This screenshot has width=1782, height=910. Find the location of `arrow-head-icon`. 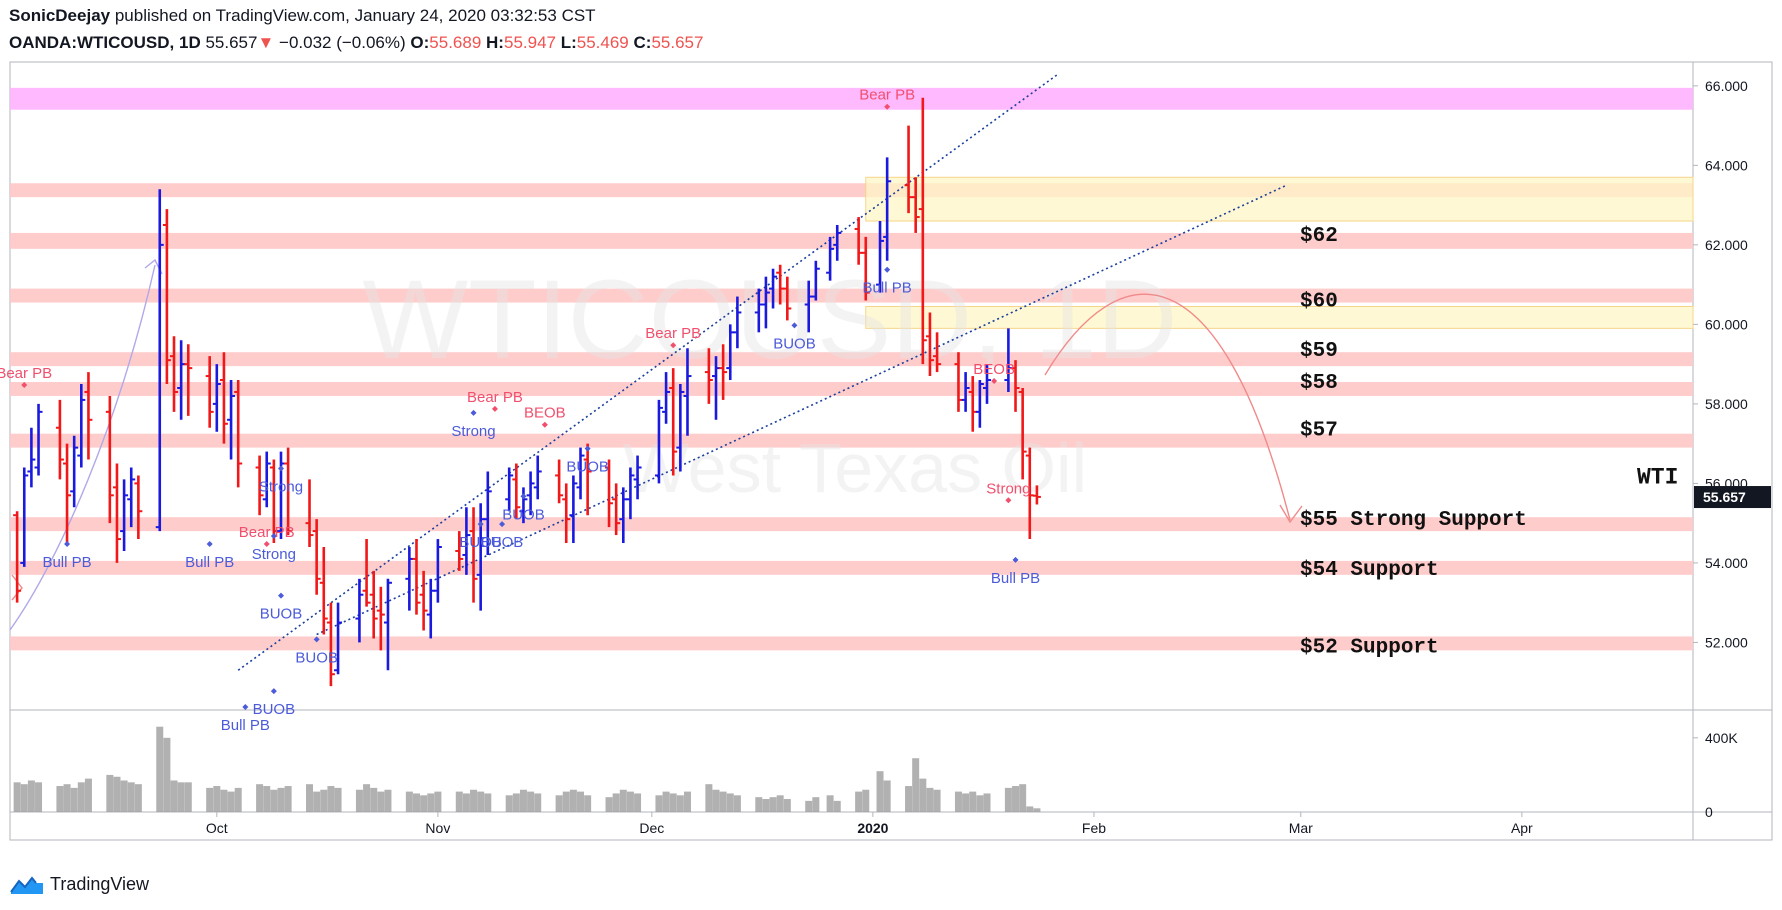

arrow-head-icon is located at coordinates (1291, 514).